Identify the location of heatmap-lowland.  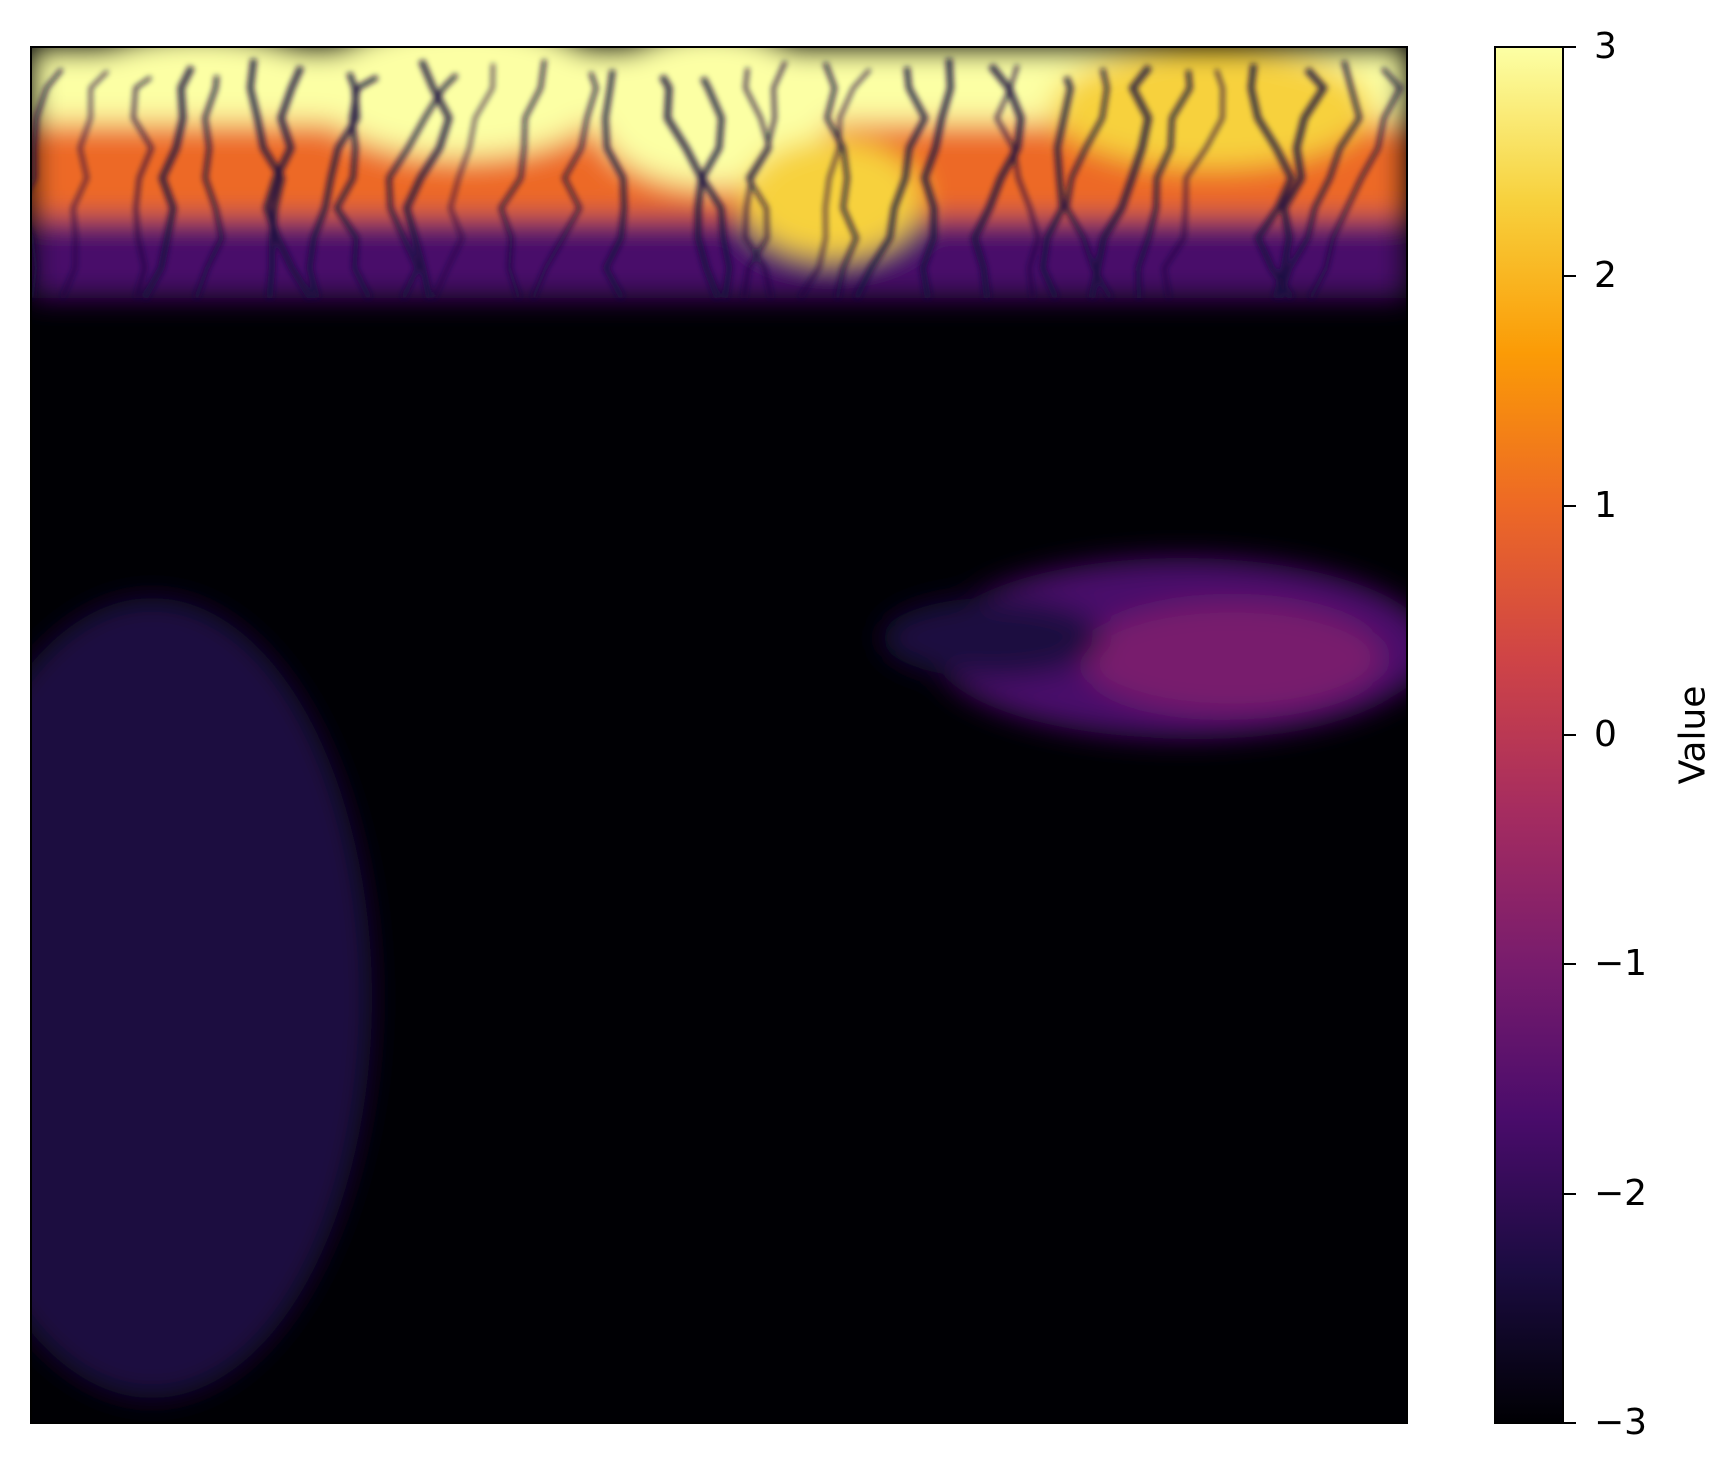
(202, 998).